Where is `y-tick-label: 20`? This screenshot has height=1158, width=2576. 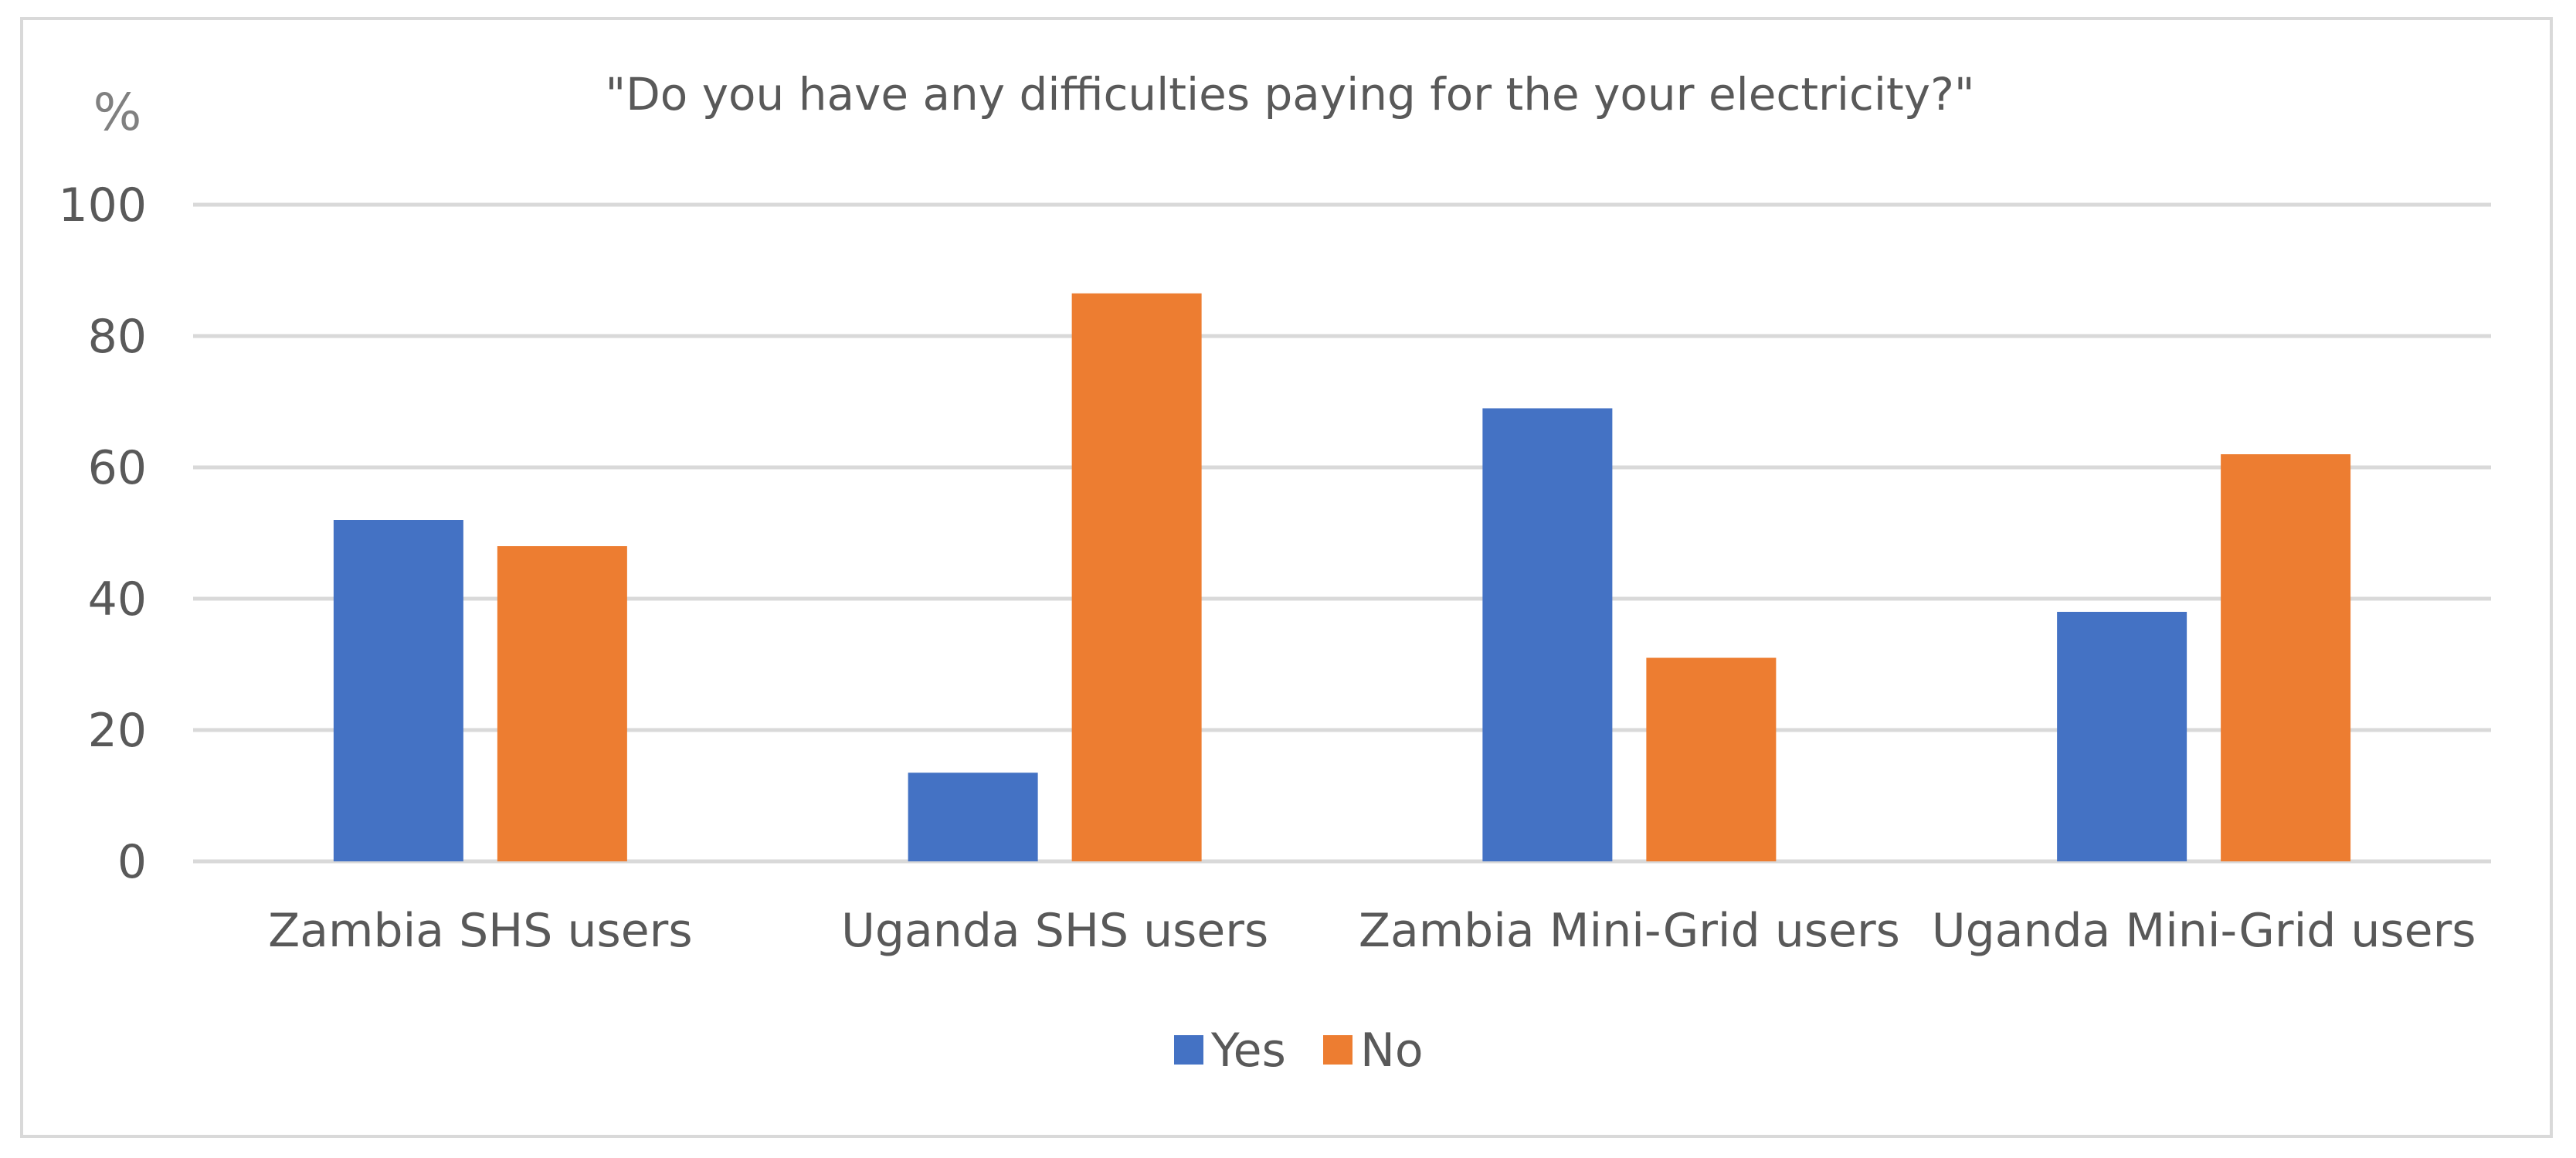
y-tick-label: 20 is located at coordinates (117, 731).